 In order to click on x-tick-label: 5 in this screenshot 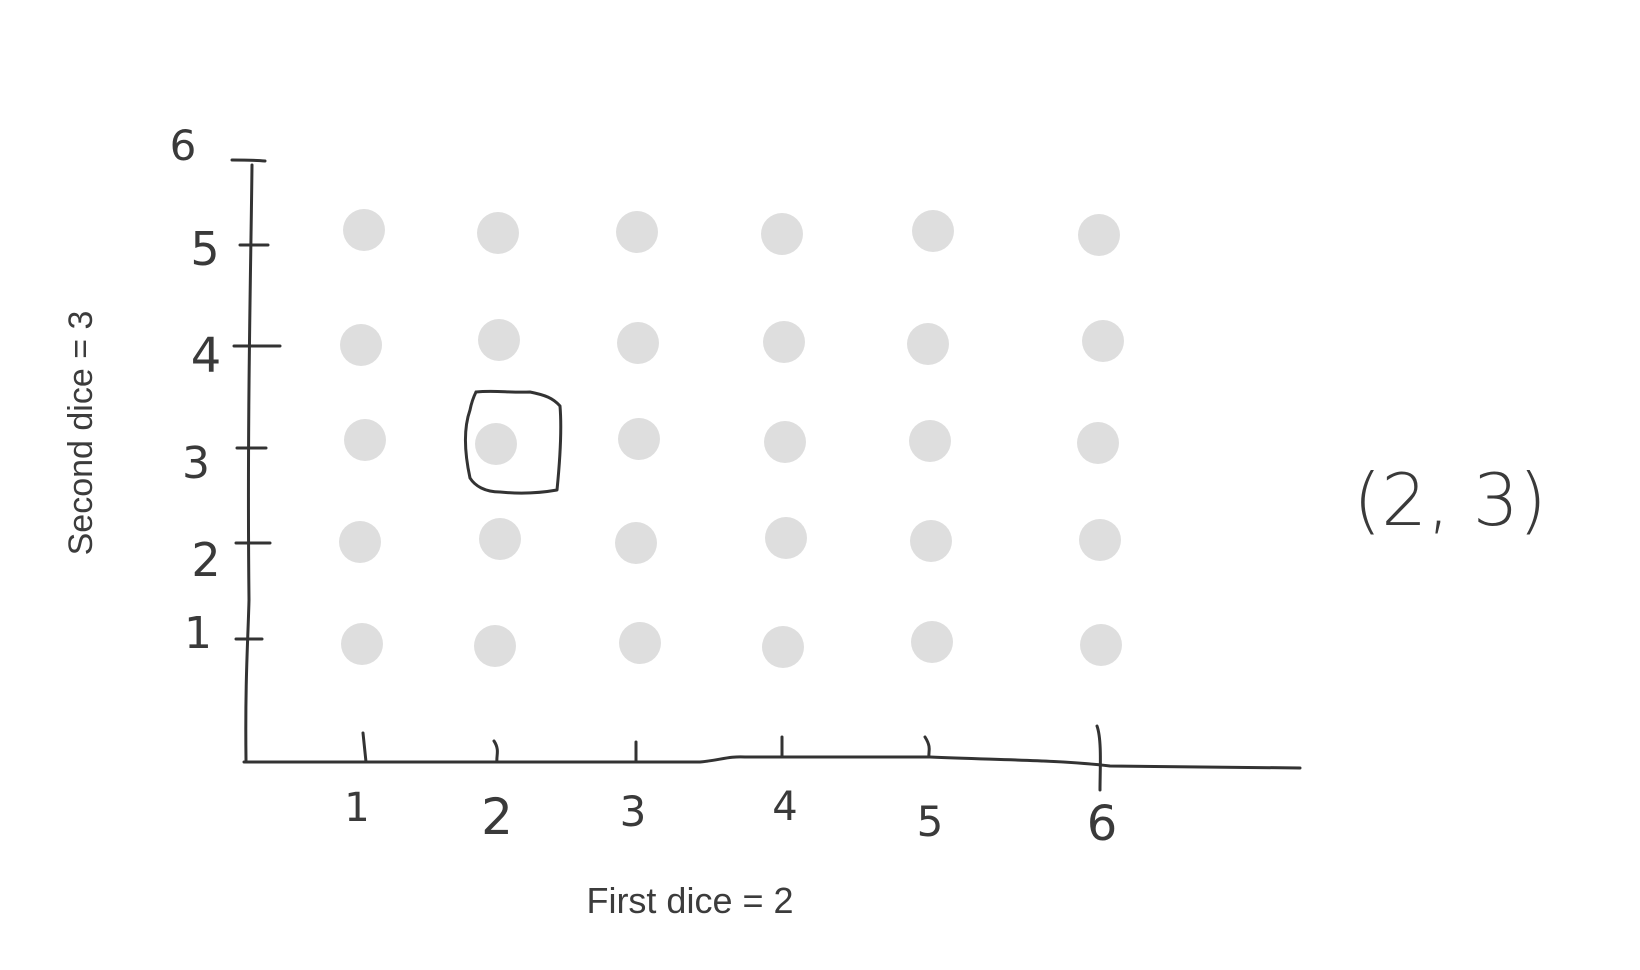, I will do `click(930, 821)`.